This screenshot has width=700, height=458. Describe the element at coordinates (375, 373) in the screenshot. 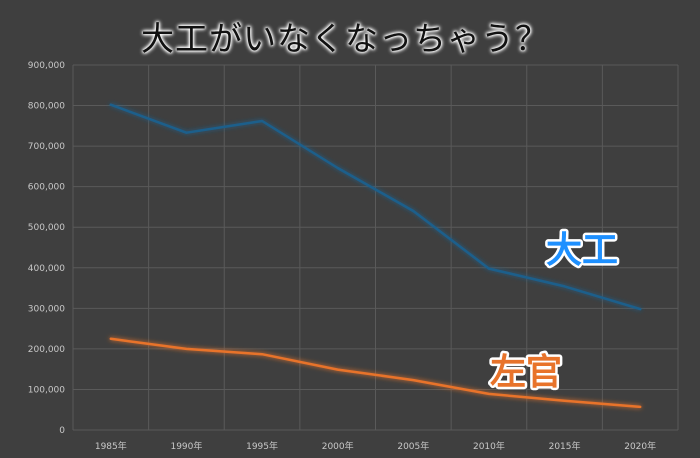

I see `series-line-sakan` at that location.